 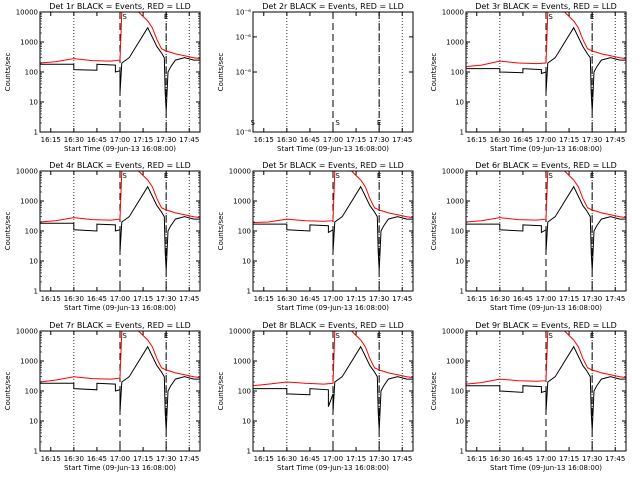 I want to click on chart-title: Det 4r BLACK = Events, RED = LLD, so click(x=120, y=165).